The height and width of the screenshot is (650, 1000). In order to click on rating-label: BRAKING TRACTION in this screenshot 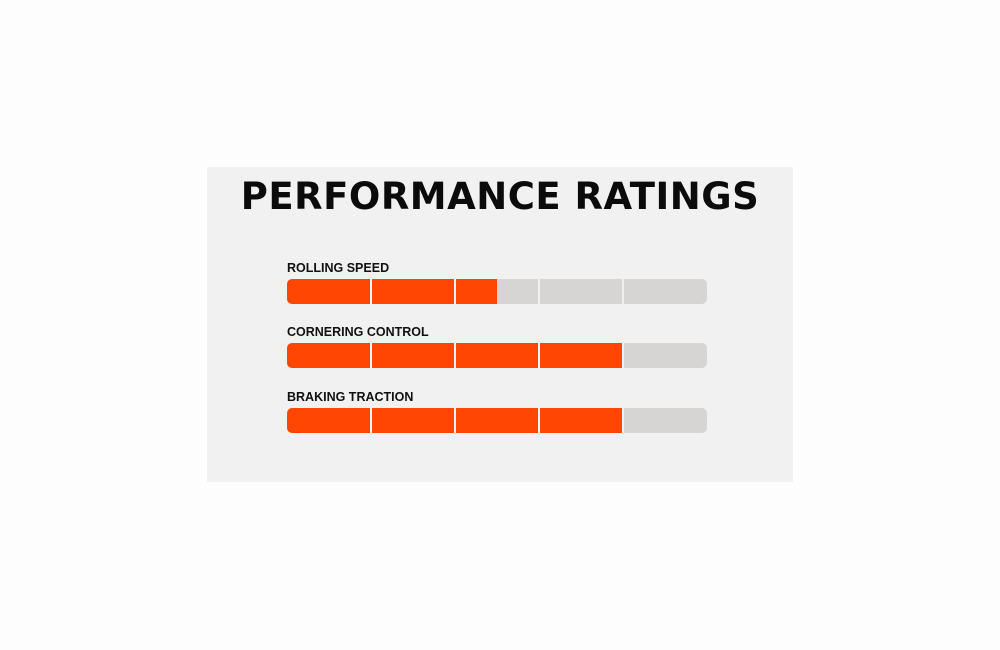, I will do `click(350, 397)`.